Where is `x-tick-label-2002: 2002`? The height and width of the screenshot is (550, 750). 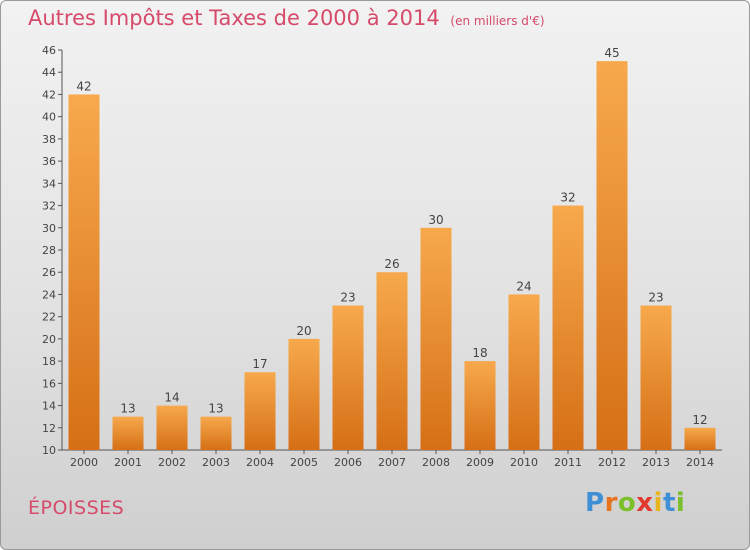
x-tick-label-2002: 2002 is located at coordinates (172, 462).